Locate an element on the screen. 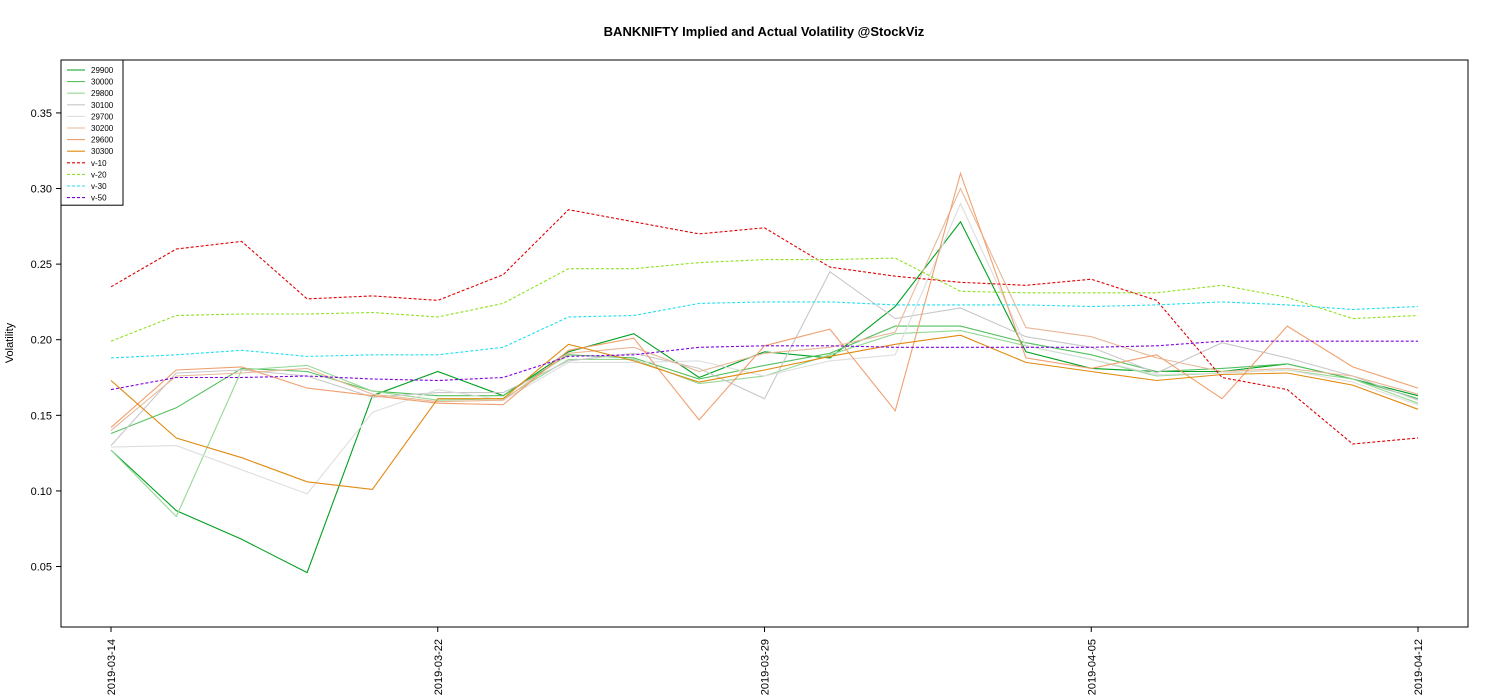  legend-entry-label: 29600 is located at coordinates (102, 140).